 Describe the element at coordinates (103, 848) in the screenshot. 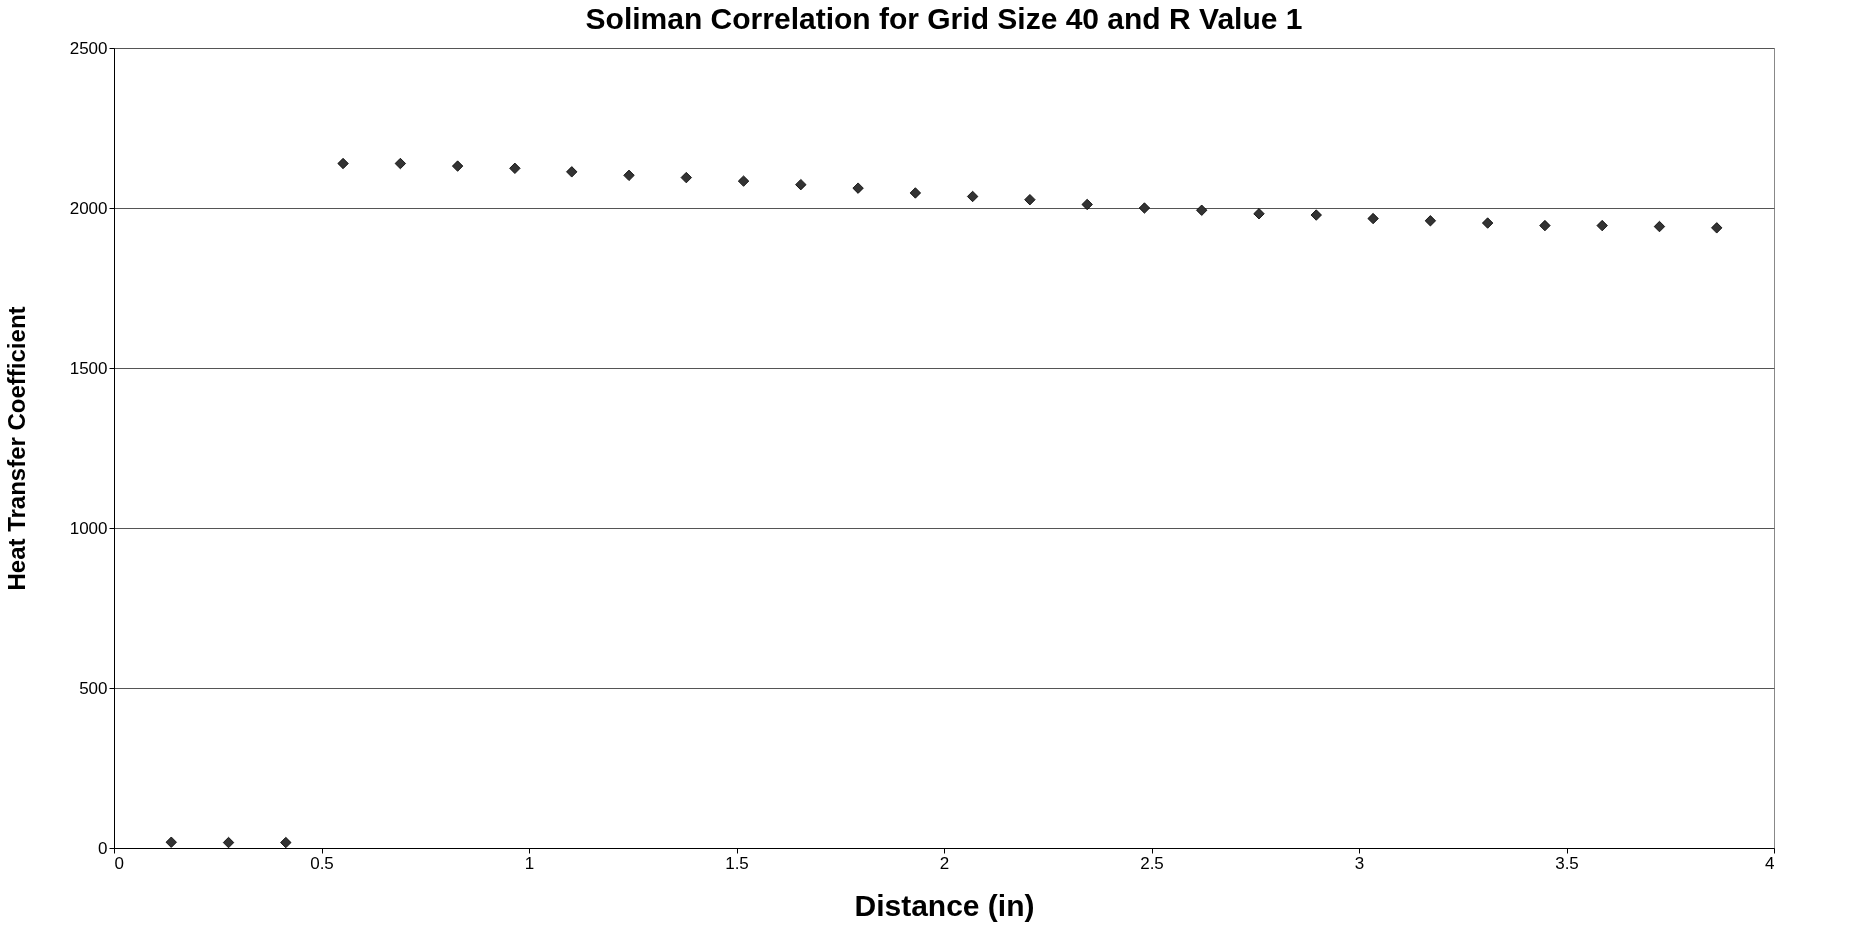

I see `y-tick-label: 0` at that location.